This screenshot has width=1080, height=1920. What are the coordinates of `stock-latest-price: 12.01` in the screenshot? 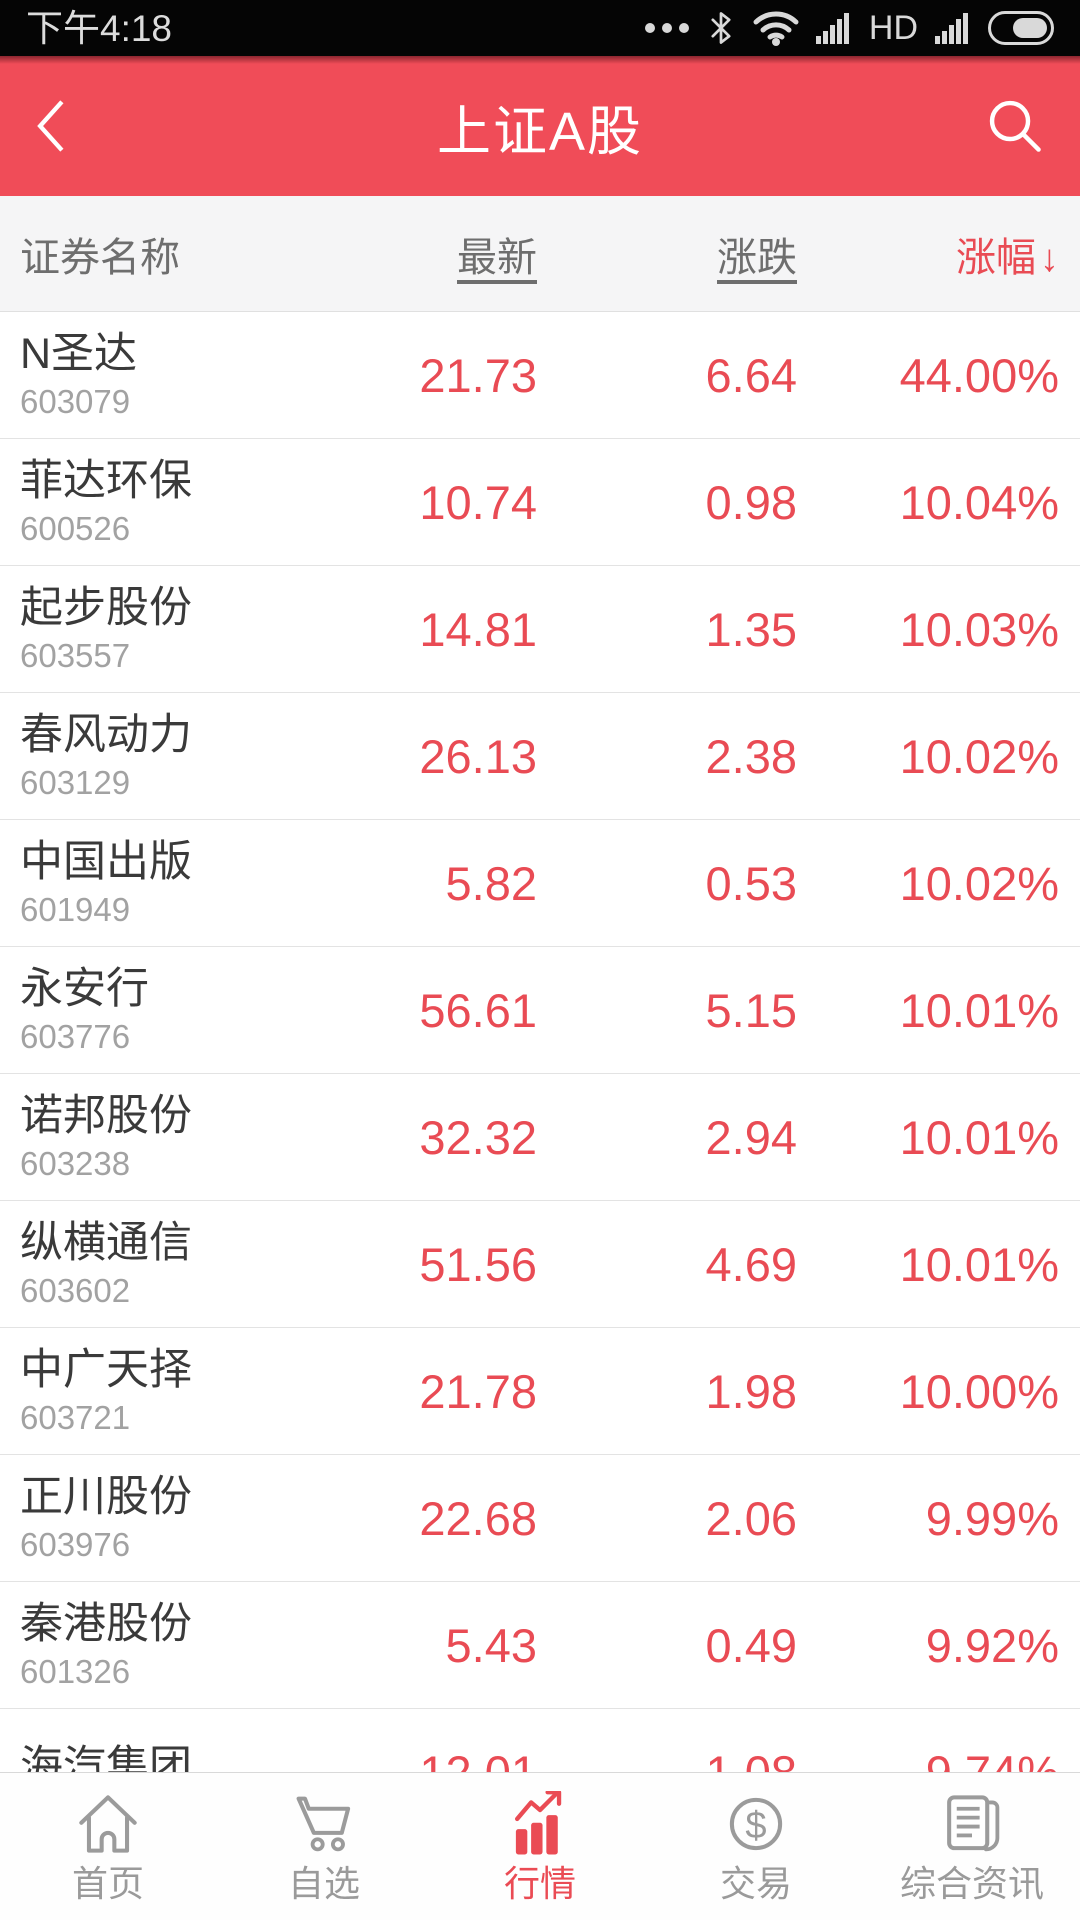 It's located at (478, 1759).